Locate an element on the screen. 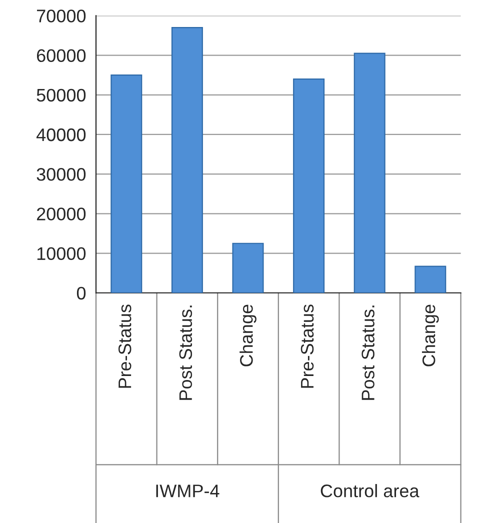  text: IWMP-4 is located at coordinates (188, 491).